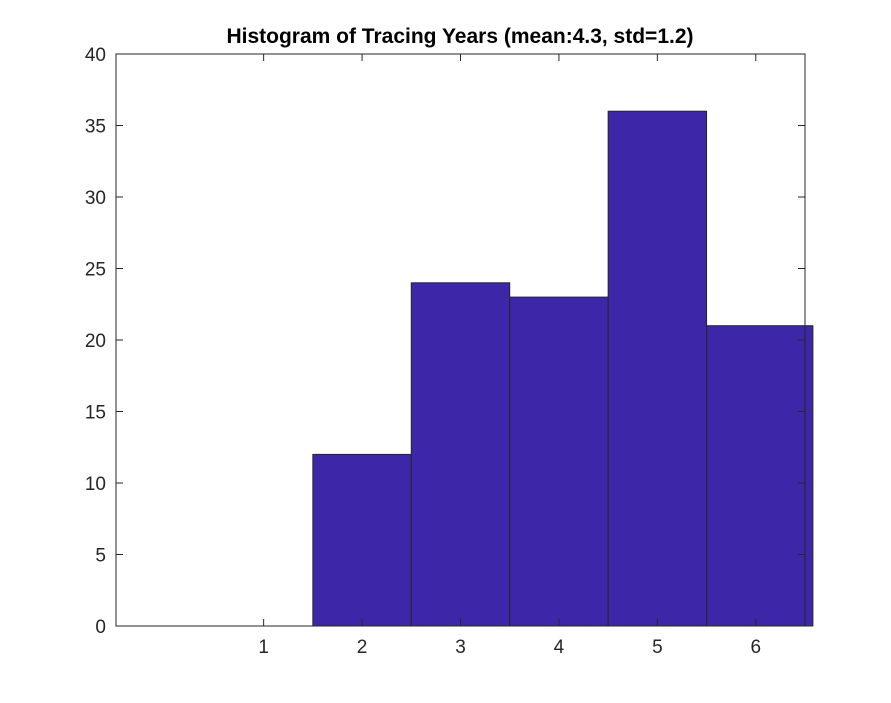  What do you see at coordinates (95, 55) in the screenshot?
I see `y-tick-label: 40` at bounding box center [95, 55].